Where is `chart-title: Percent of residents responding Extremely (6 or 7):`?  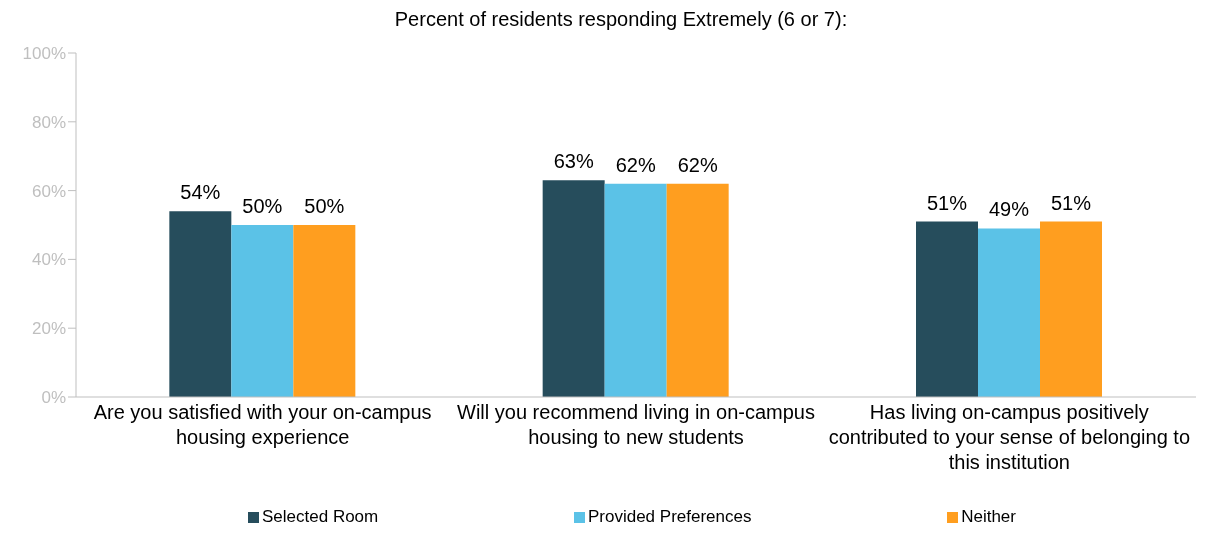 chart-title: Percent of residents responding Extremely (6 or 7): is located at coordinates (621, 19).